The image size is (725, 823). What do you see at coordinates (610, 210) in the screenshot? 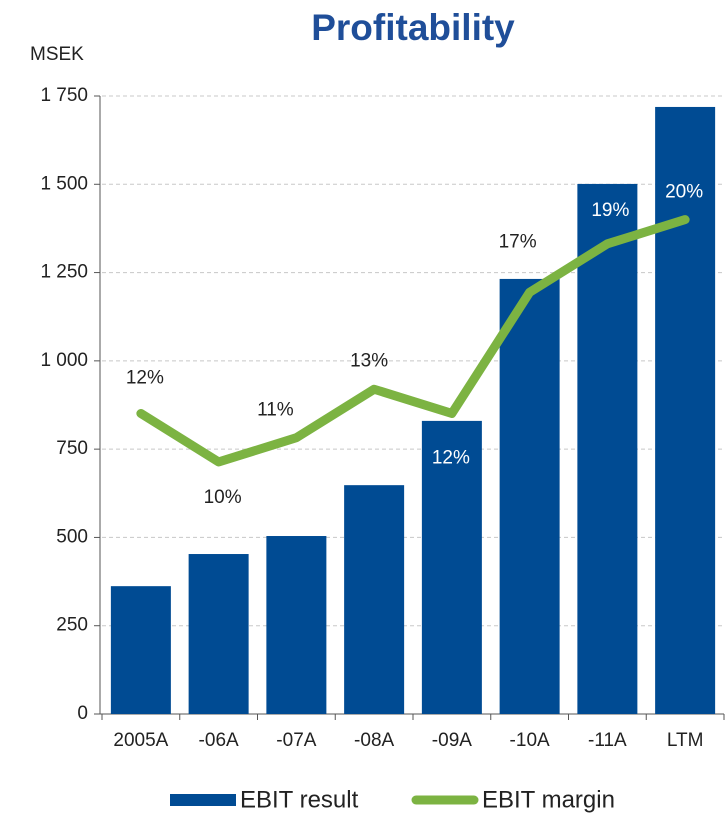
I see `data-label: 19%` at bounding box center [610, 210].